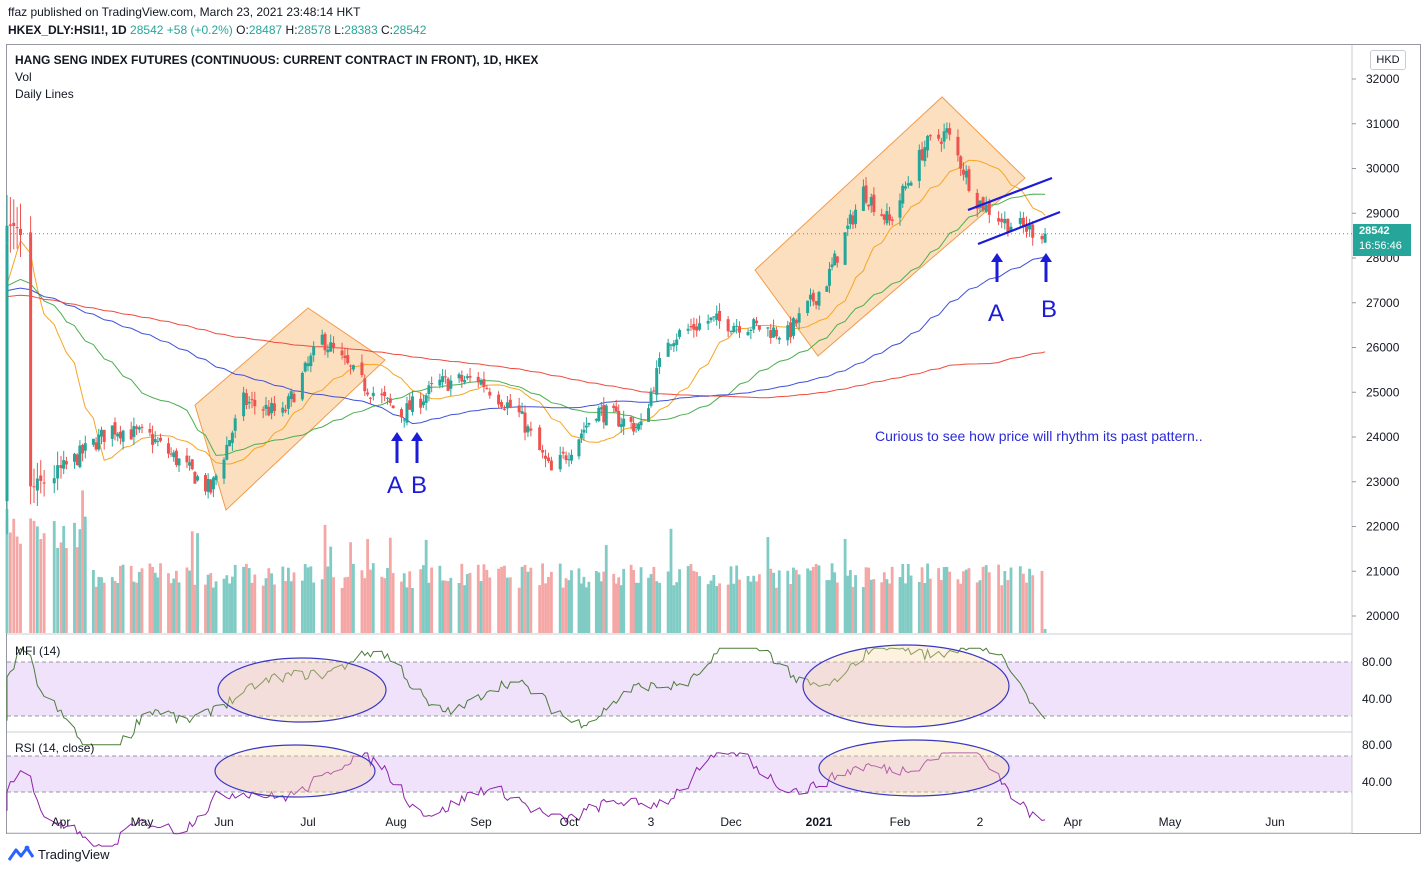  I want to click on time-tick-label: Dec, so click(730, 822).